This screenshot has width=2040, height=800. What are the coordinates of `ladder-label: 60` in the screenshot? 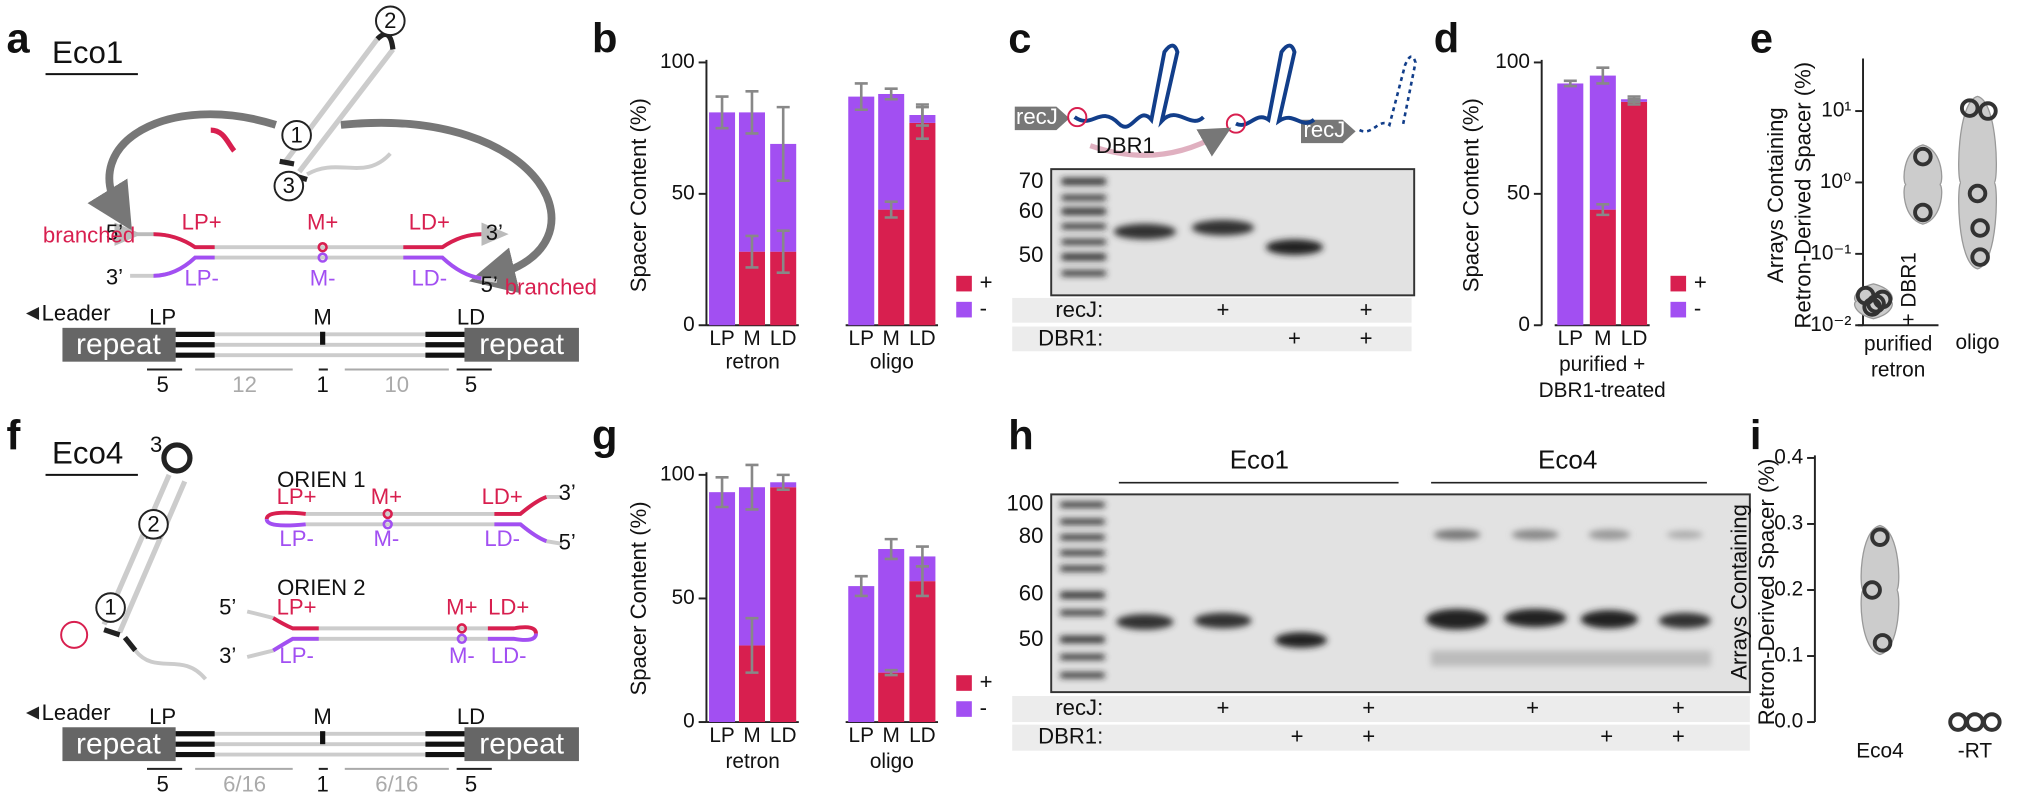 It's located at (1031, 592).